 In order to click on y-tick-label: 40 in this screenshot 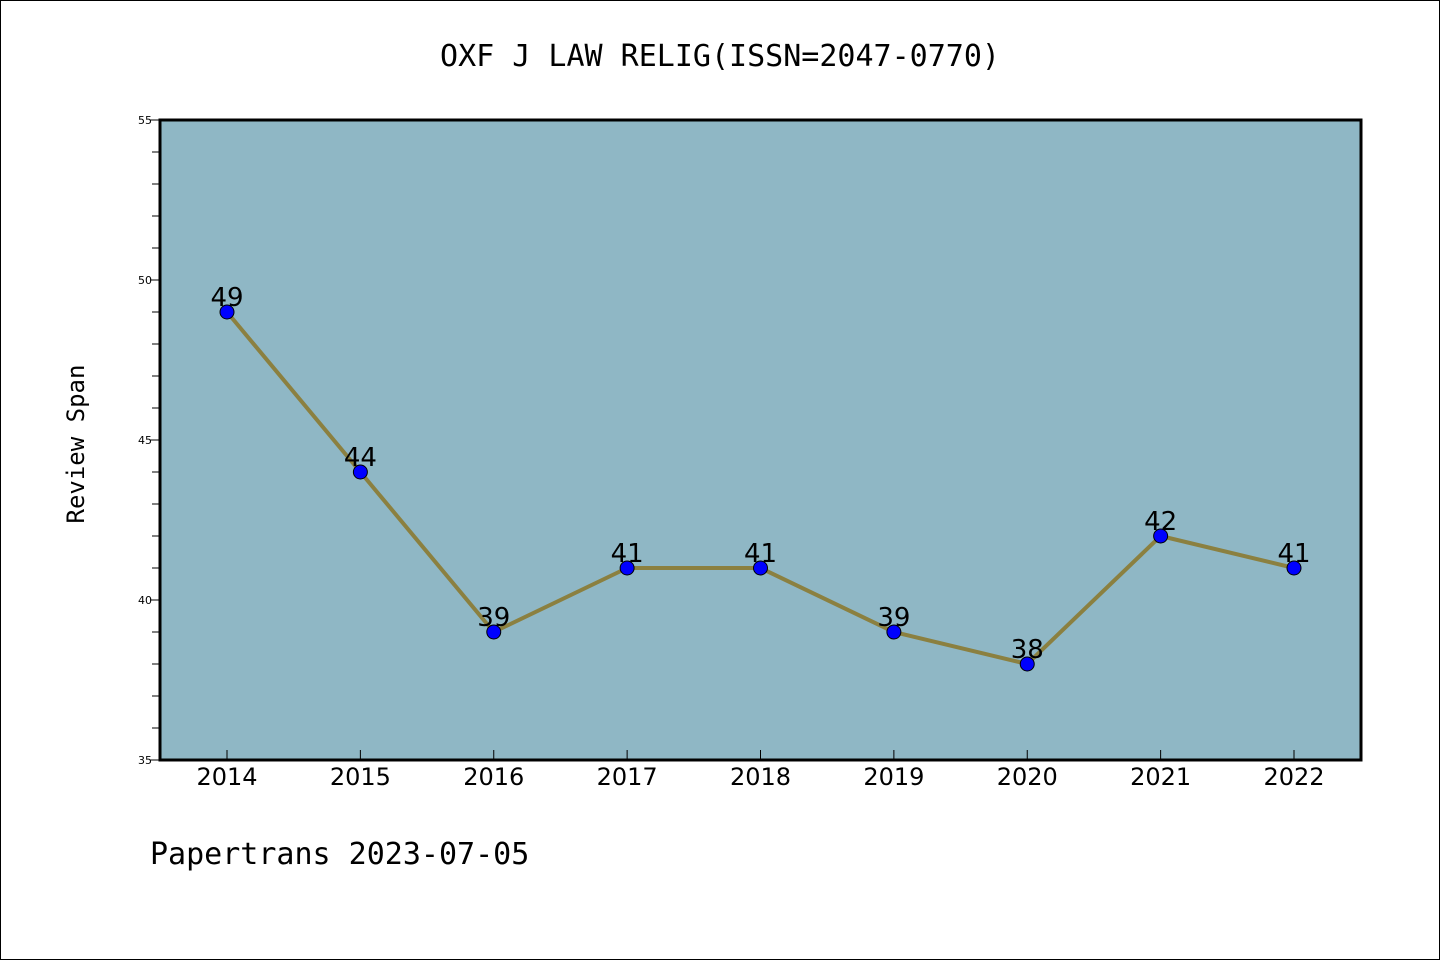, I will do `click(145, 600)`.